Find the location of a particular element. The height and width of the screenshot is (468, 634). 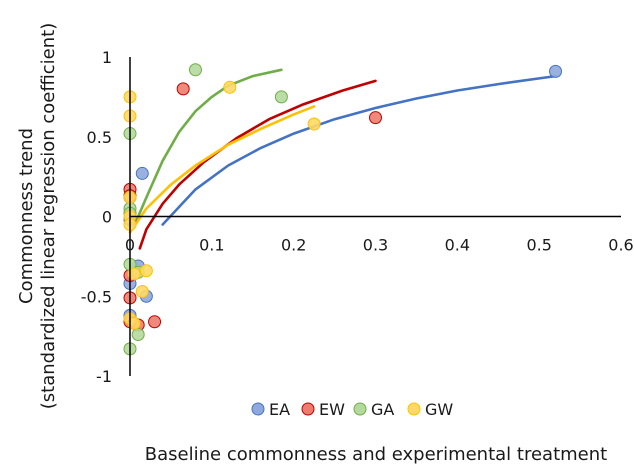

trend-line-ga is located at coordinates (207, 148).